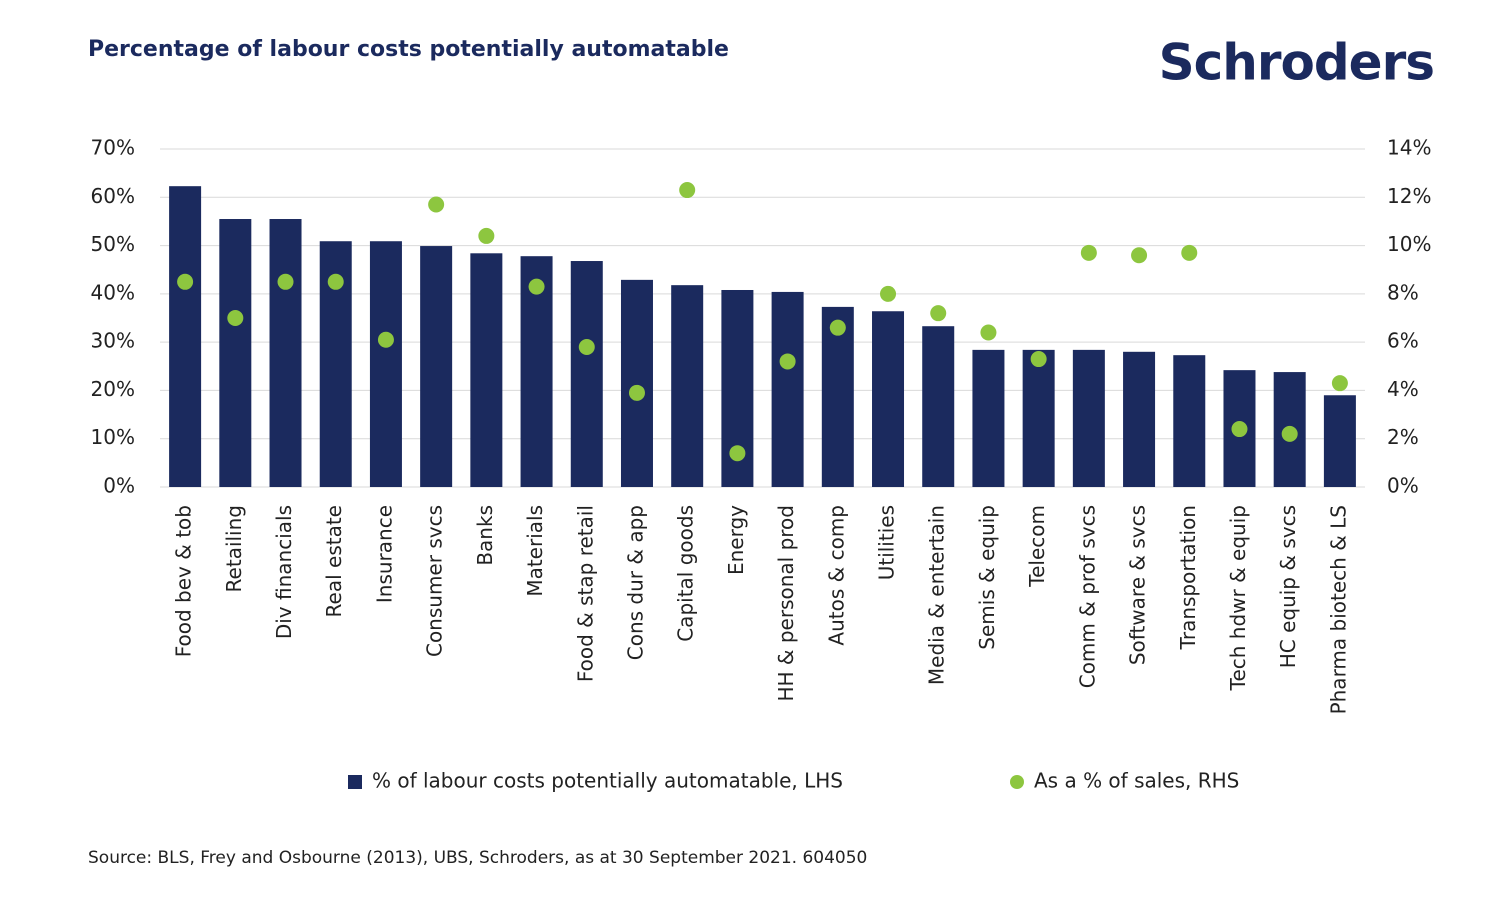 This screenshot has width=1488, height=903. I want to click on x-tick-label: Autos & comp, so click(836, 575).